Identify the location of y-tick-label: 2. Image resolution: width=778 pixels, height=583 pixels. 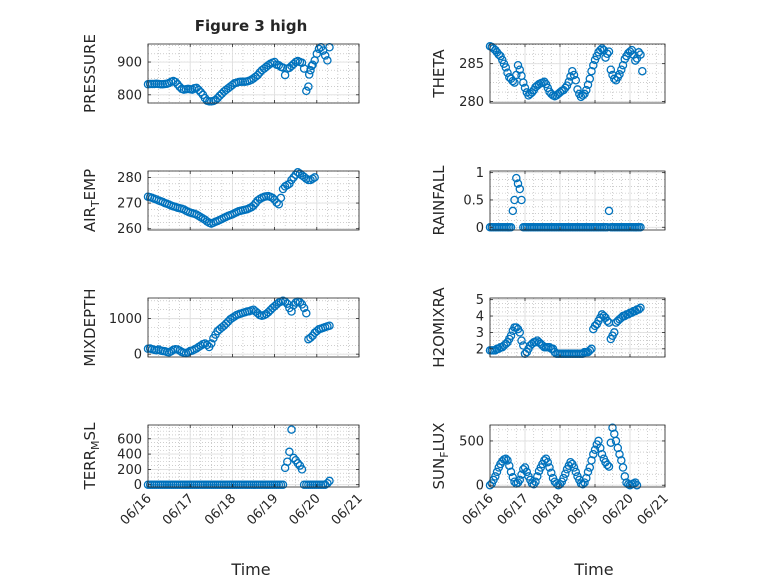
(480, 349).